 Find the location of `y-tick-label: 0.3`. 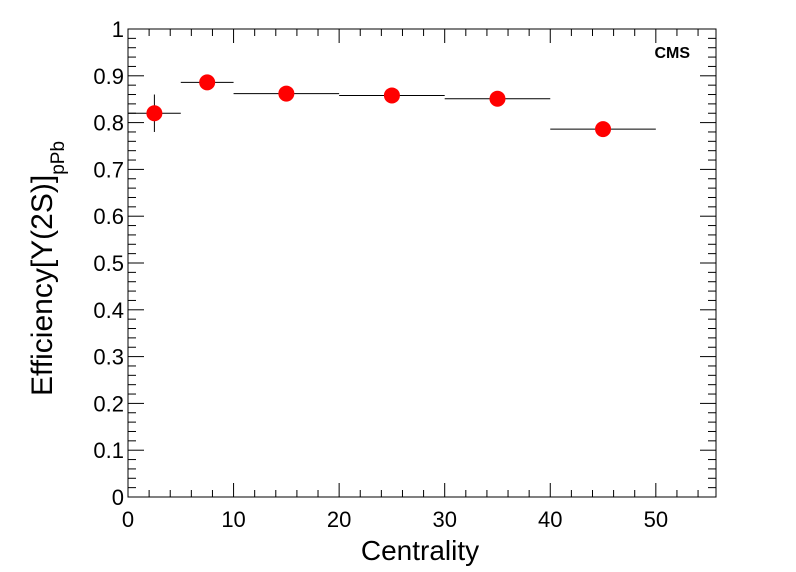

y-tick-label: 0.3 is located at coordinates (108, 357).